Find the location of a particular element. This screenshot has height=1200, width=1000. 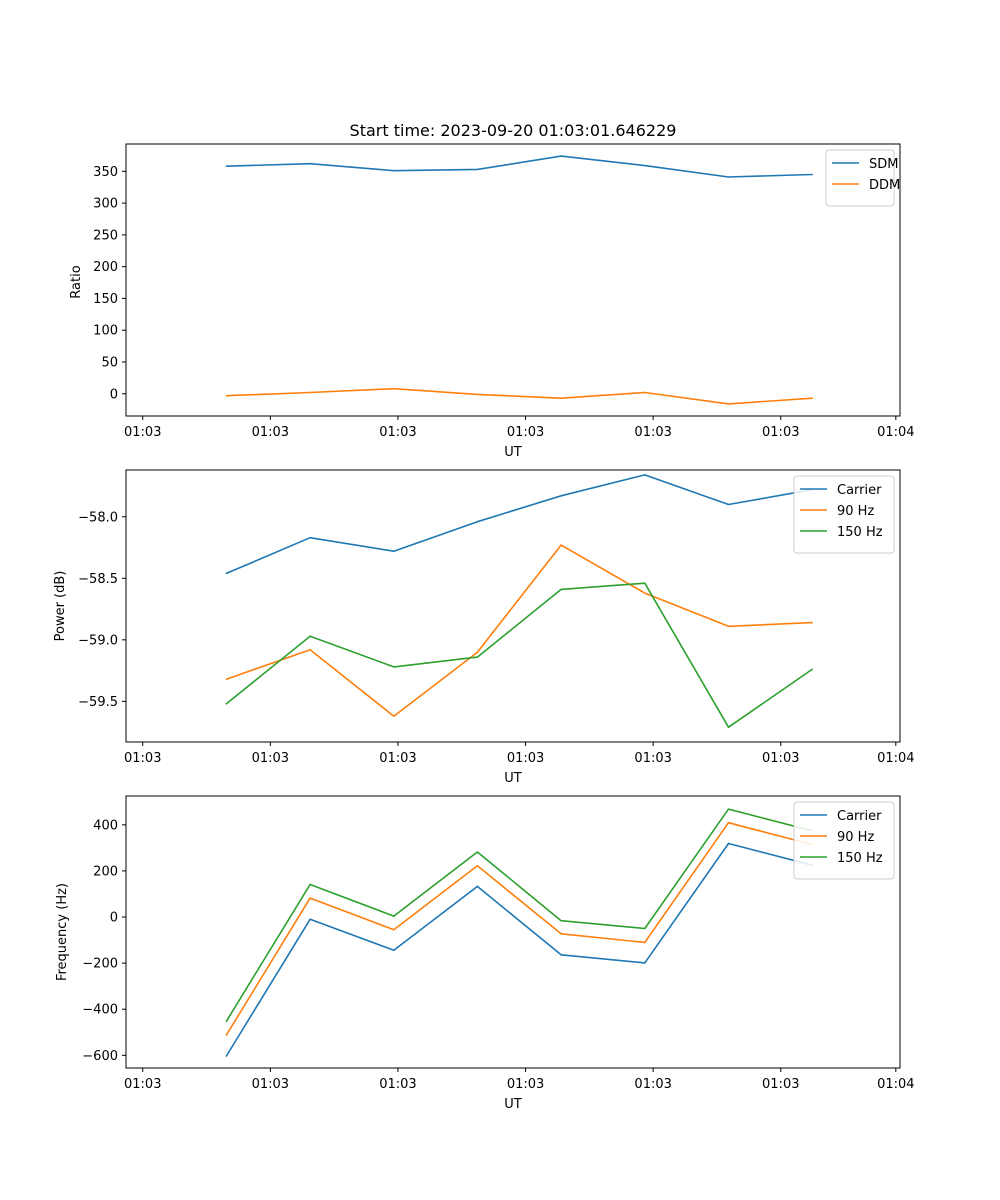

y-tick-label: 50 is located at coordinates (109, 362).